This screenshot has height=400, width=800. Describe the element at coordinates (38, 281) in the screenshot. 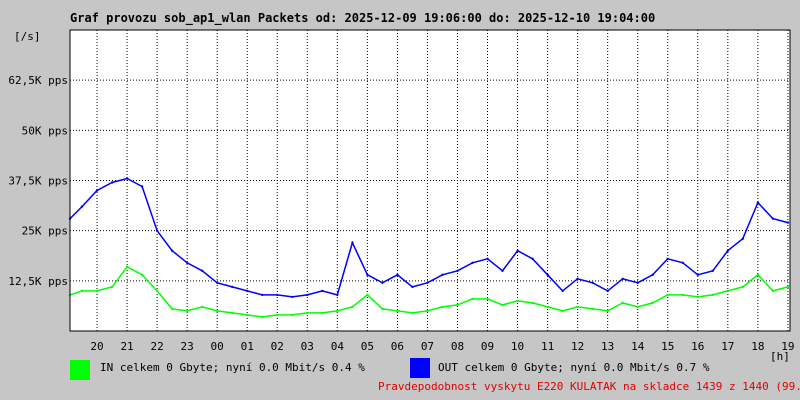

I see `y-tick-label: 12,5K pps` at that location.